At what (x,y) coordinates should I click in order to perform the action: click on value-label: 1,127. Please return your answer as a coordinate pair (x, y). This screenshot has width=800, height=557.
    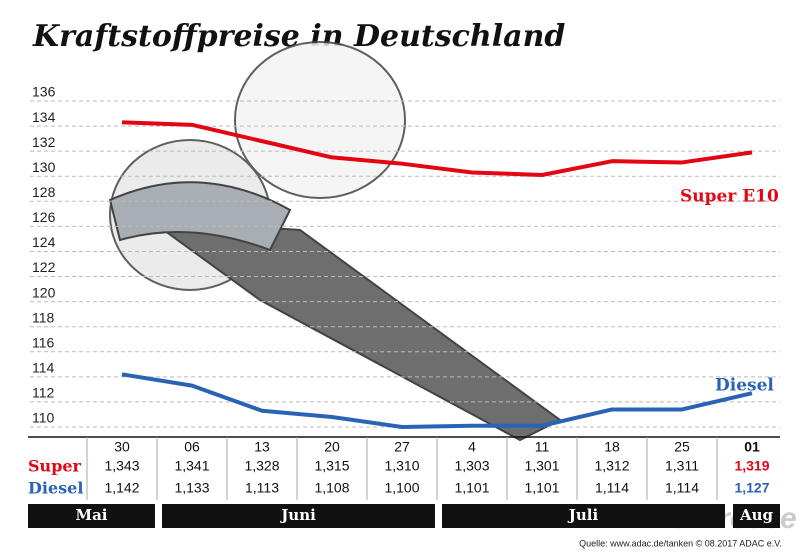
    Looking at the image, I should click on (751, 488).